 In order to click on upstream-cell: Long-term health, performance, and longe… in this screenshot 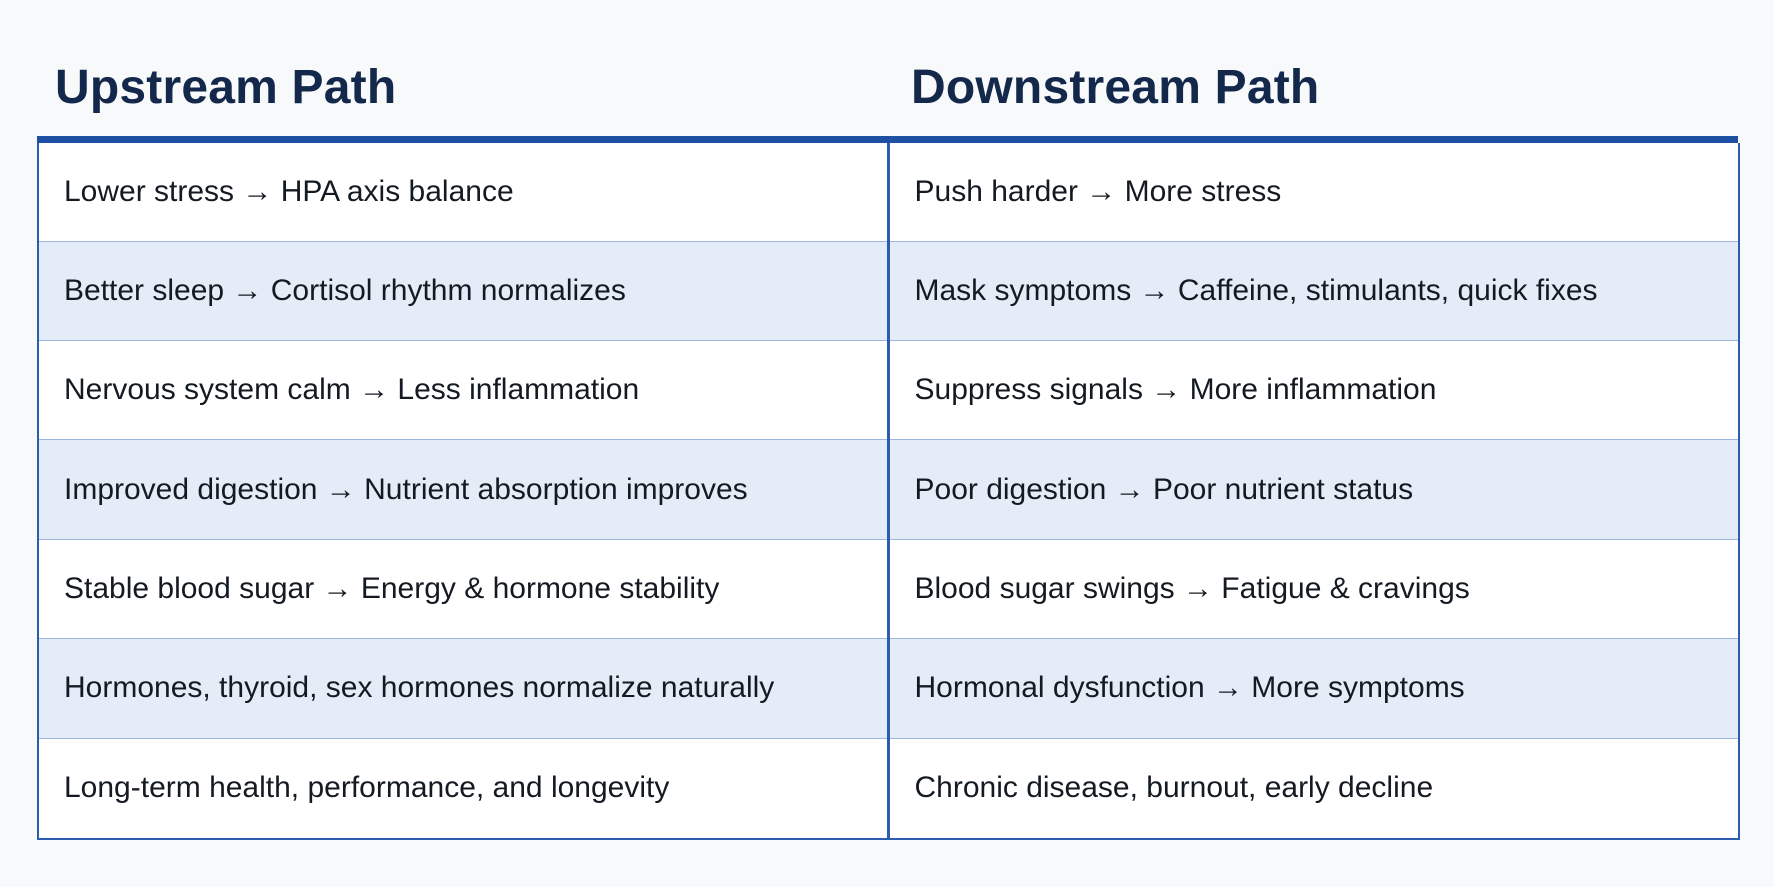, I will do `click(463, 788)`.